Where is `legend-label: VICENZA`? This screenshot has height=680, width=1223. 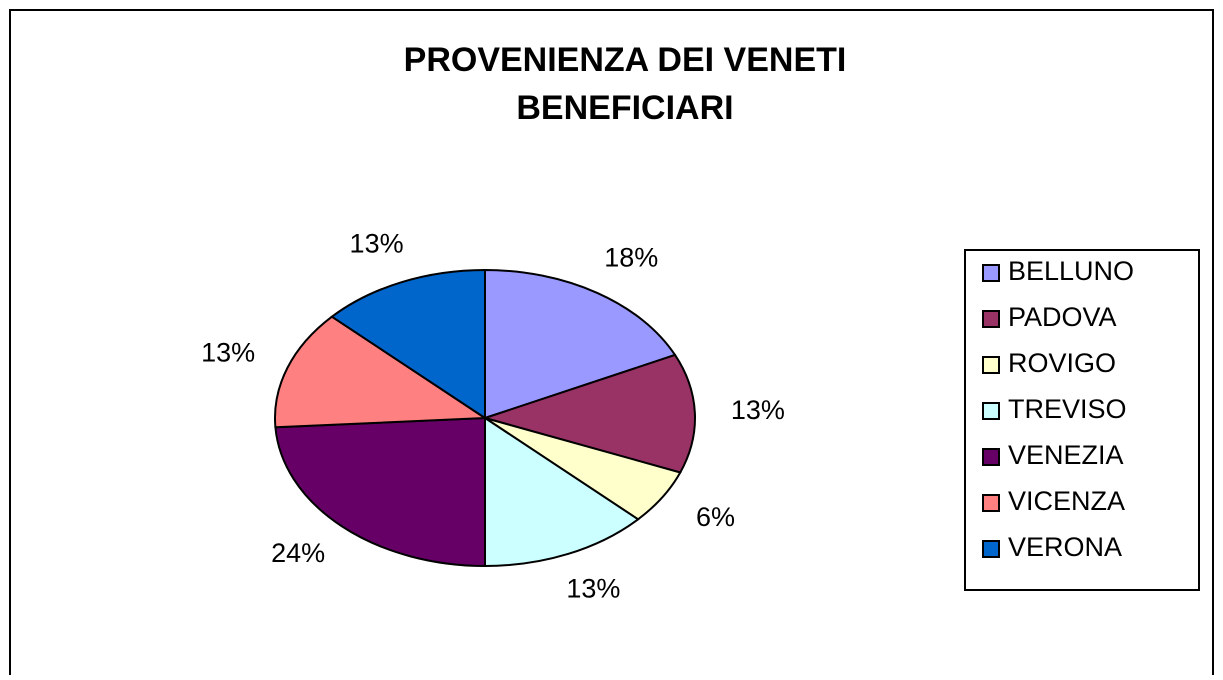 legend-label: VICENZA is located at coordinates (1066, 501).